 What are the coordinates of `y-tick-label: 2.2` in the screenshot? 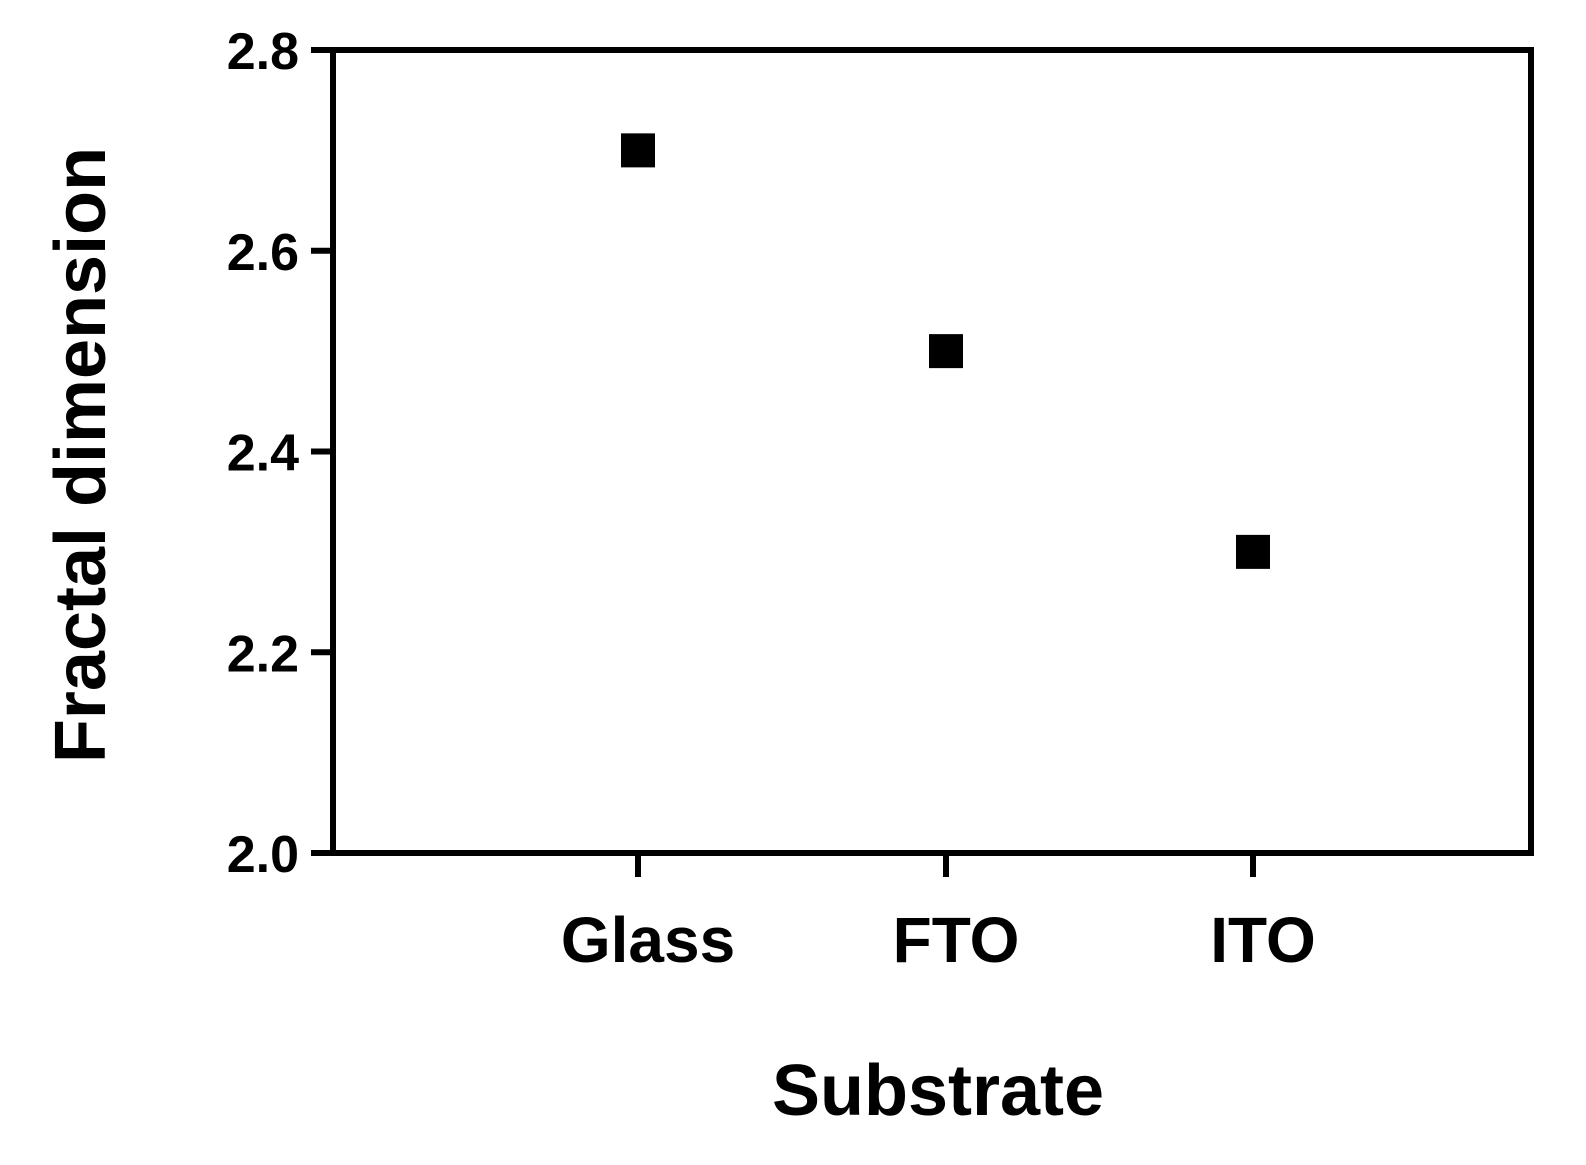 It's located at (263, 654).